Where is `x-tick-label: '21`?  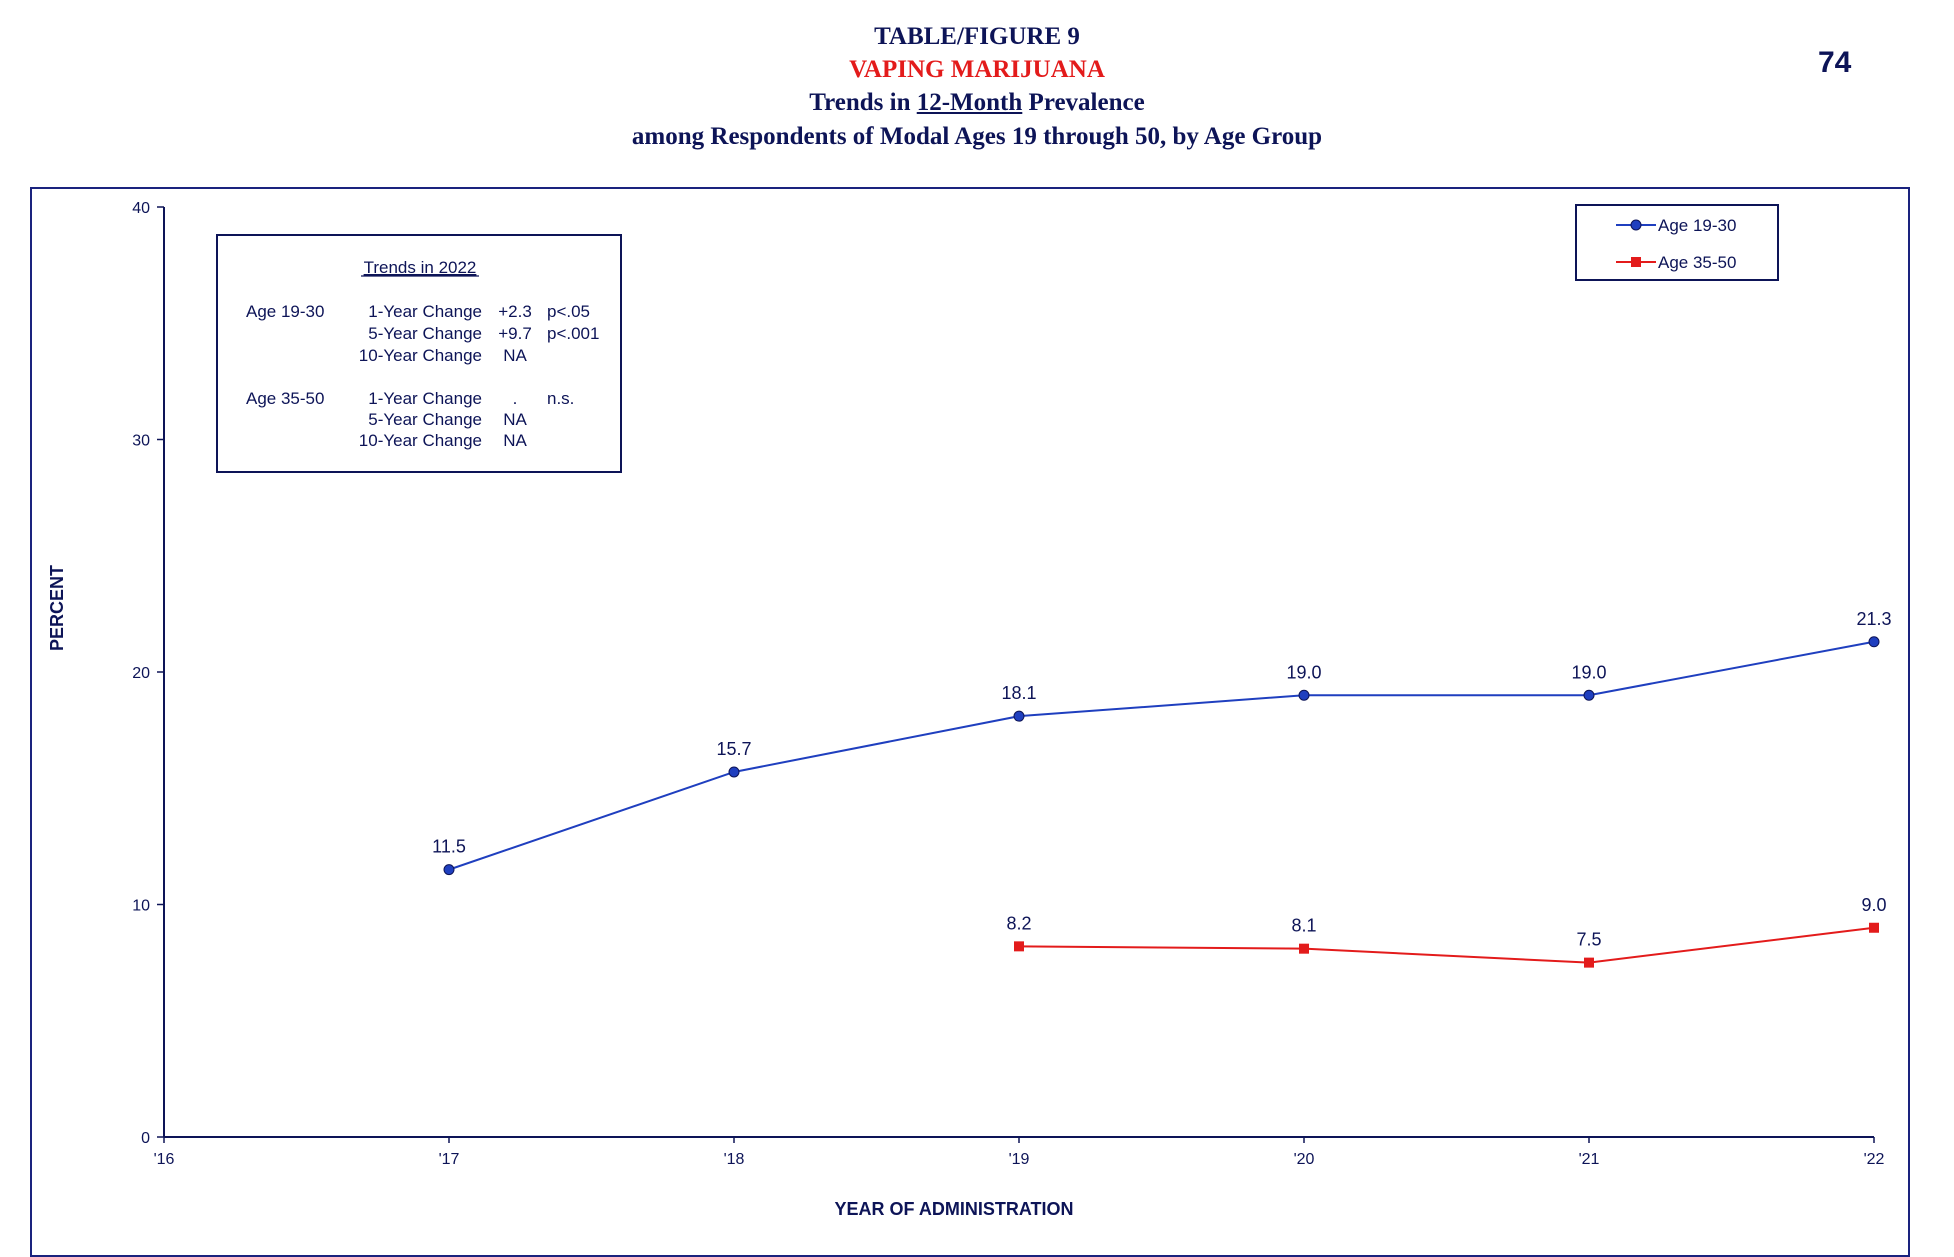
x-tick-label: '21 is located at coordinates (1589, 1159).